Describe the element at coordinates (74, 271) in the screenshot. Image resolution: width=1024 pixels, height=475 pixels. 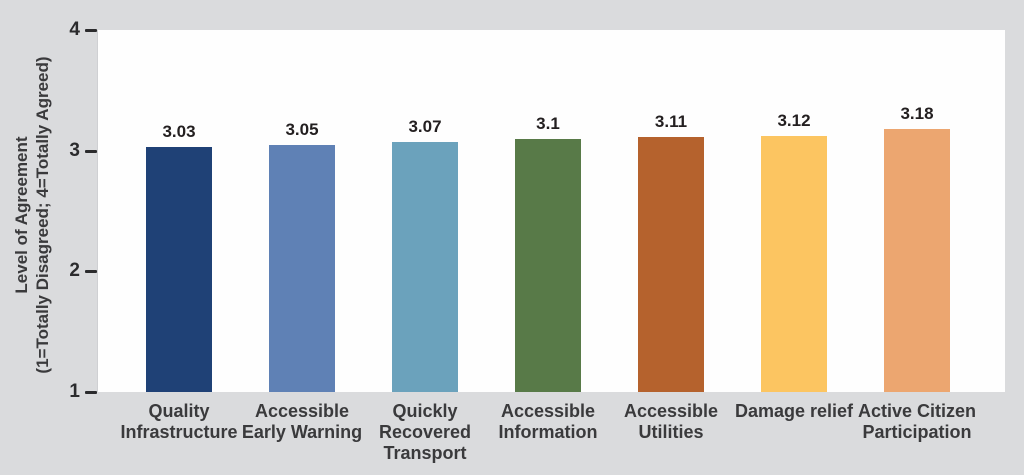
I see `y-tick-label-2: 2` at that location.